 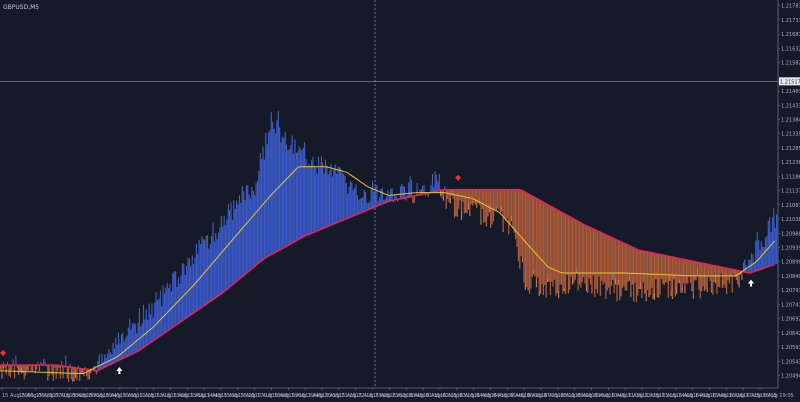 What do you see at coordinates (790, 334) in the screenshot?
I see `price-tick-label: 1.20642` at bounding box center [790, 334].